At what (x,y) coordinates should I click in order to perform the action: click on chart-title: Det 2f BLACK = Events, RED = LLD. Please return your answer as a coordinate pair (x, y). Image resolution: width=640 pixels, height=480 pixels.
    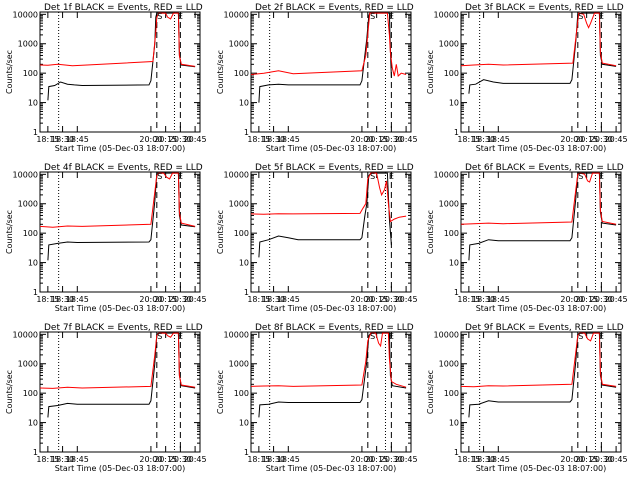
    Looking at the image, I should click on (334, 8).